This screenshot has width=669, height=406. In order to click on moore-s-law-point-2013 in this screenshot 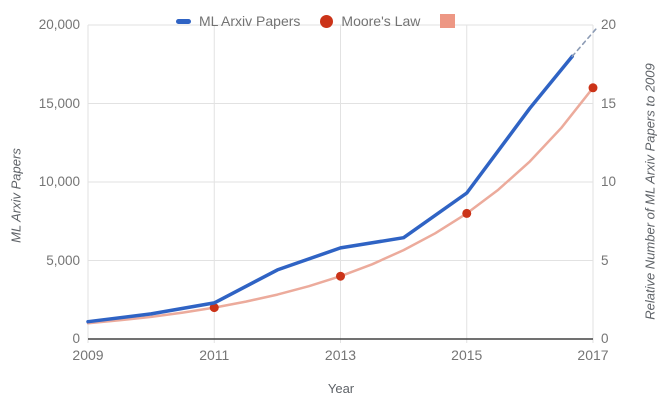, I will do `click(340, 276)`.